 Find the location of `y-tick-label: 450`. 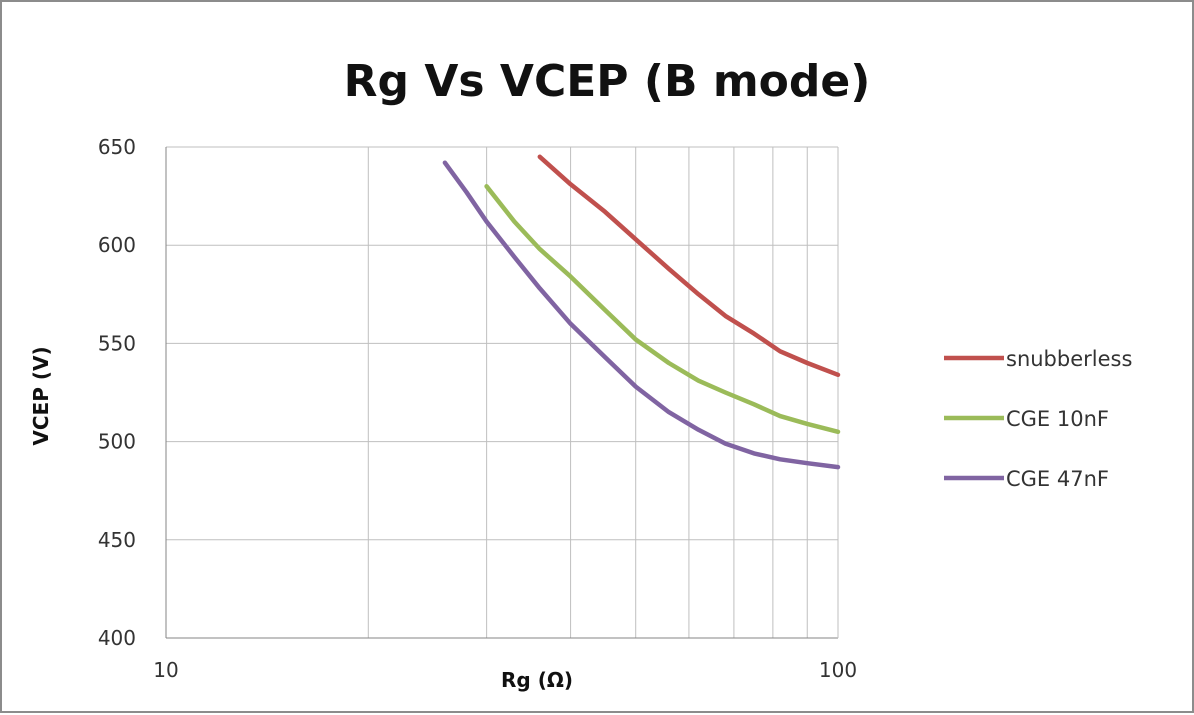

y-tick-label: 450 is located at coordinates (117, 540).